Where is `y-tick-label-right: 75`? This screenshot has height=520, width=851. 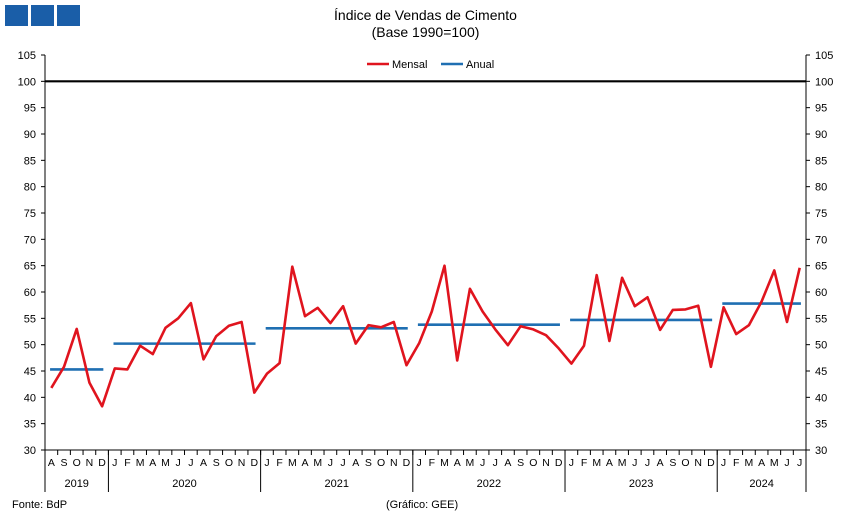
y-tick-label-right: 75 is located at coordinates (821, 214).